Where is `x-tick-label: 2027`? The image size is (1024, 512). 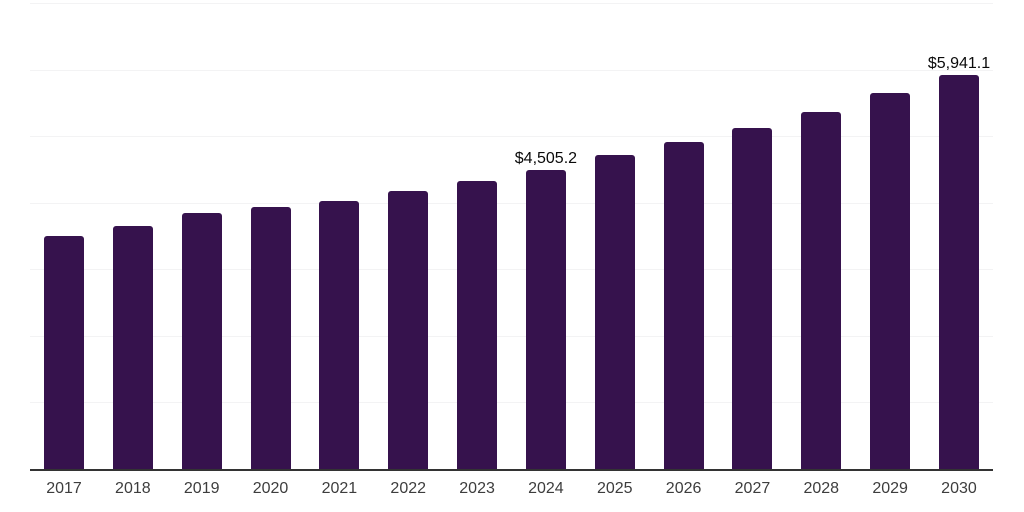
x-tick-label: 2027 is located at coordinates (752, 488).